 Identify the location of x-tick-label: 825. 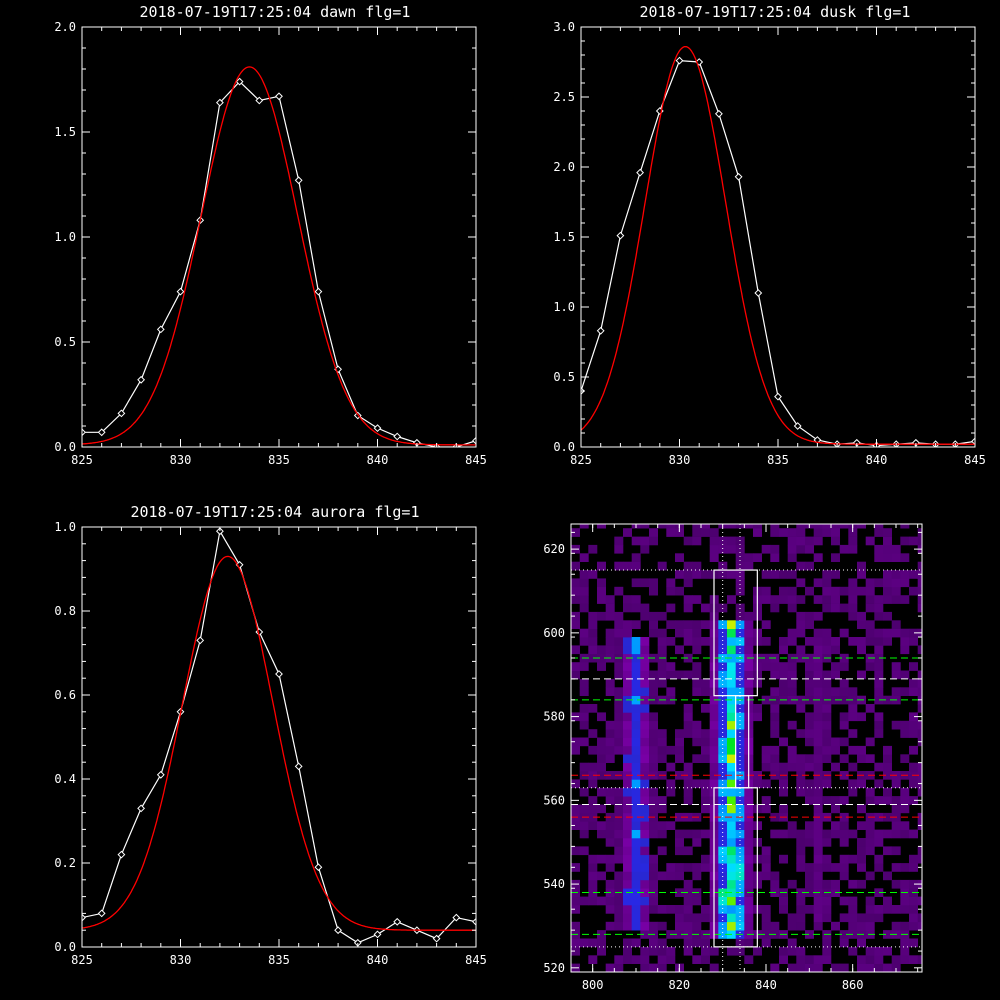
(581, 460).